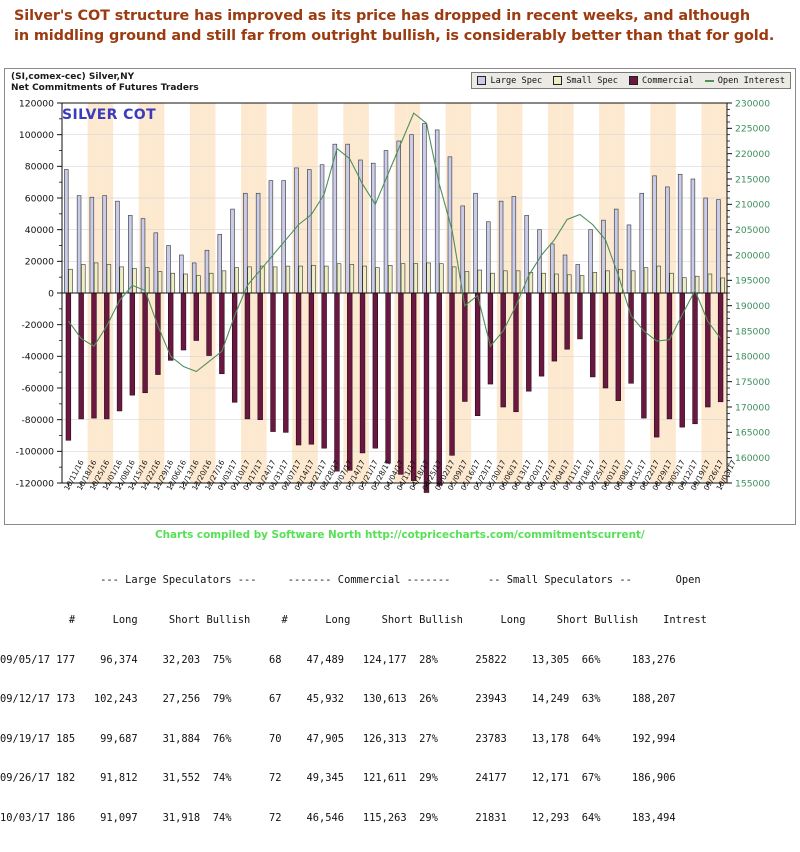 Image resolution: width=800 pixels, height=852 pixels. Describe the element at coordinates (585, 81) in the screenshot. I see `legend-item-small-spec: Small Spec` at that location.